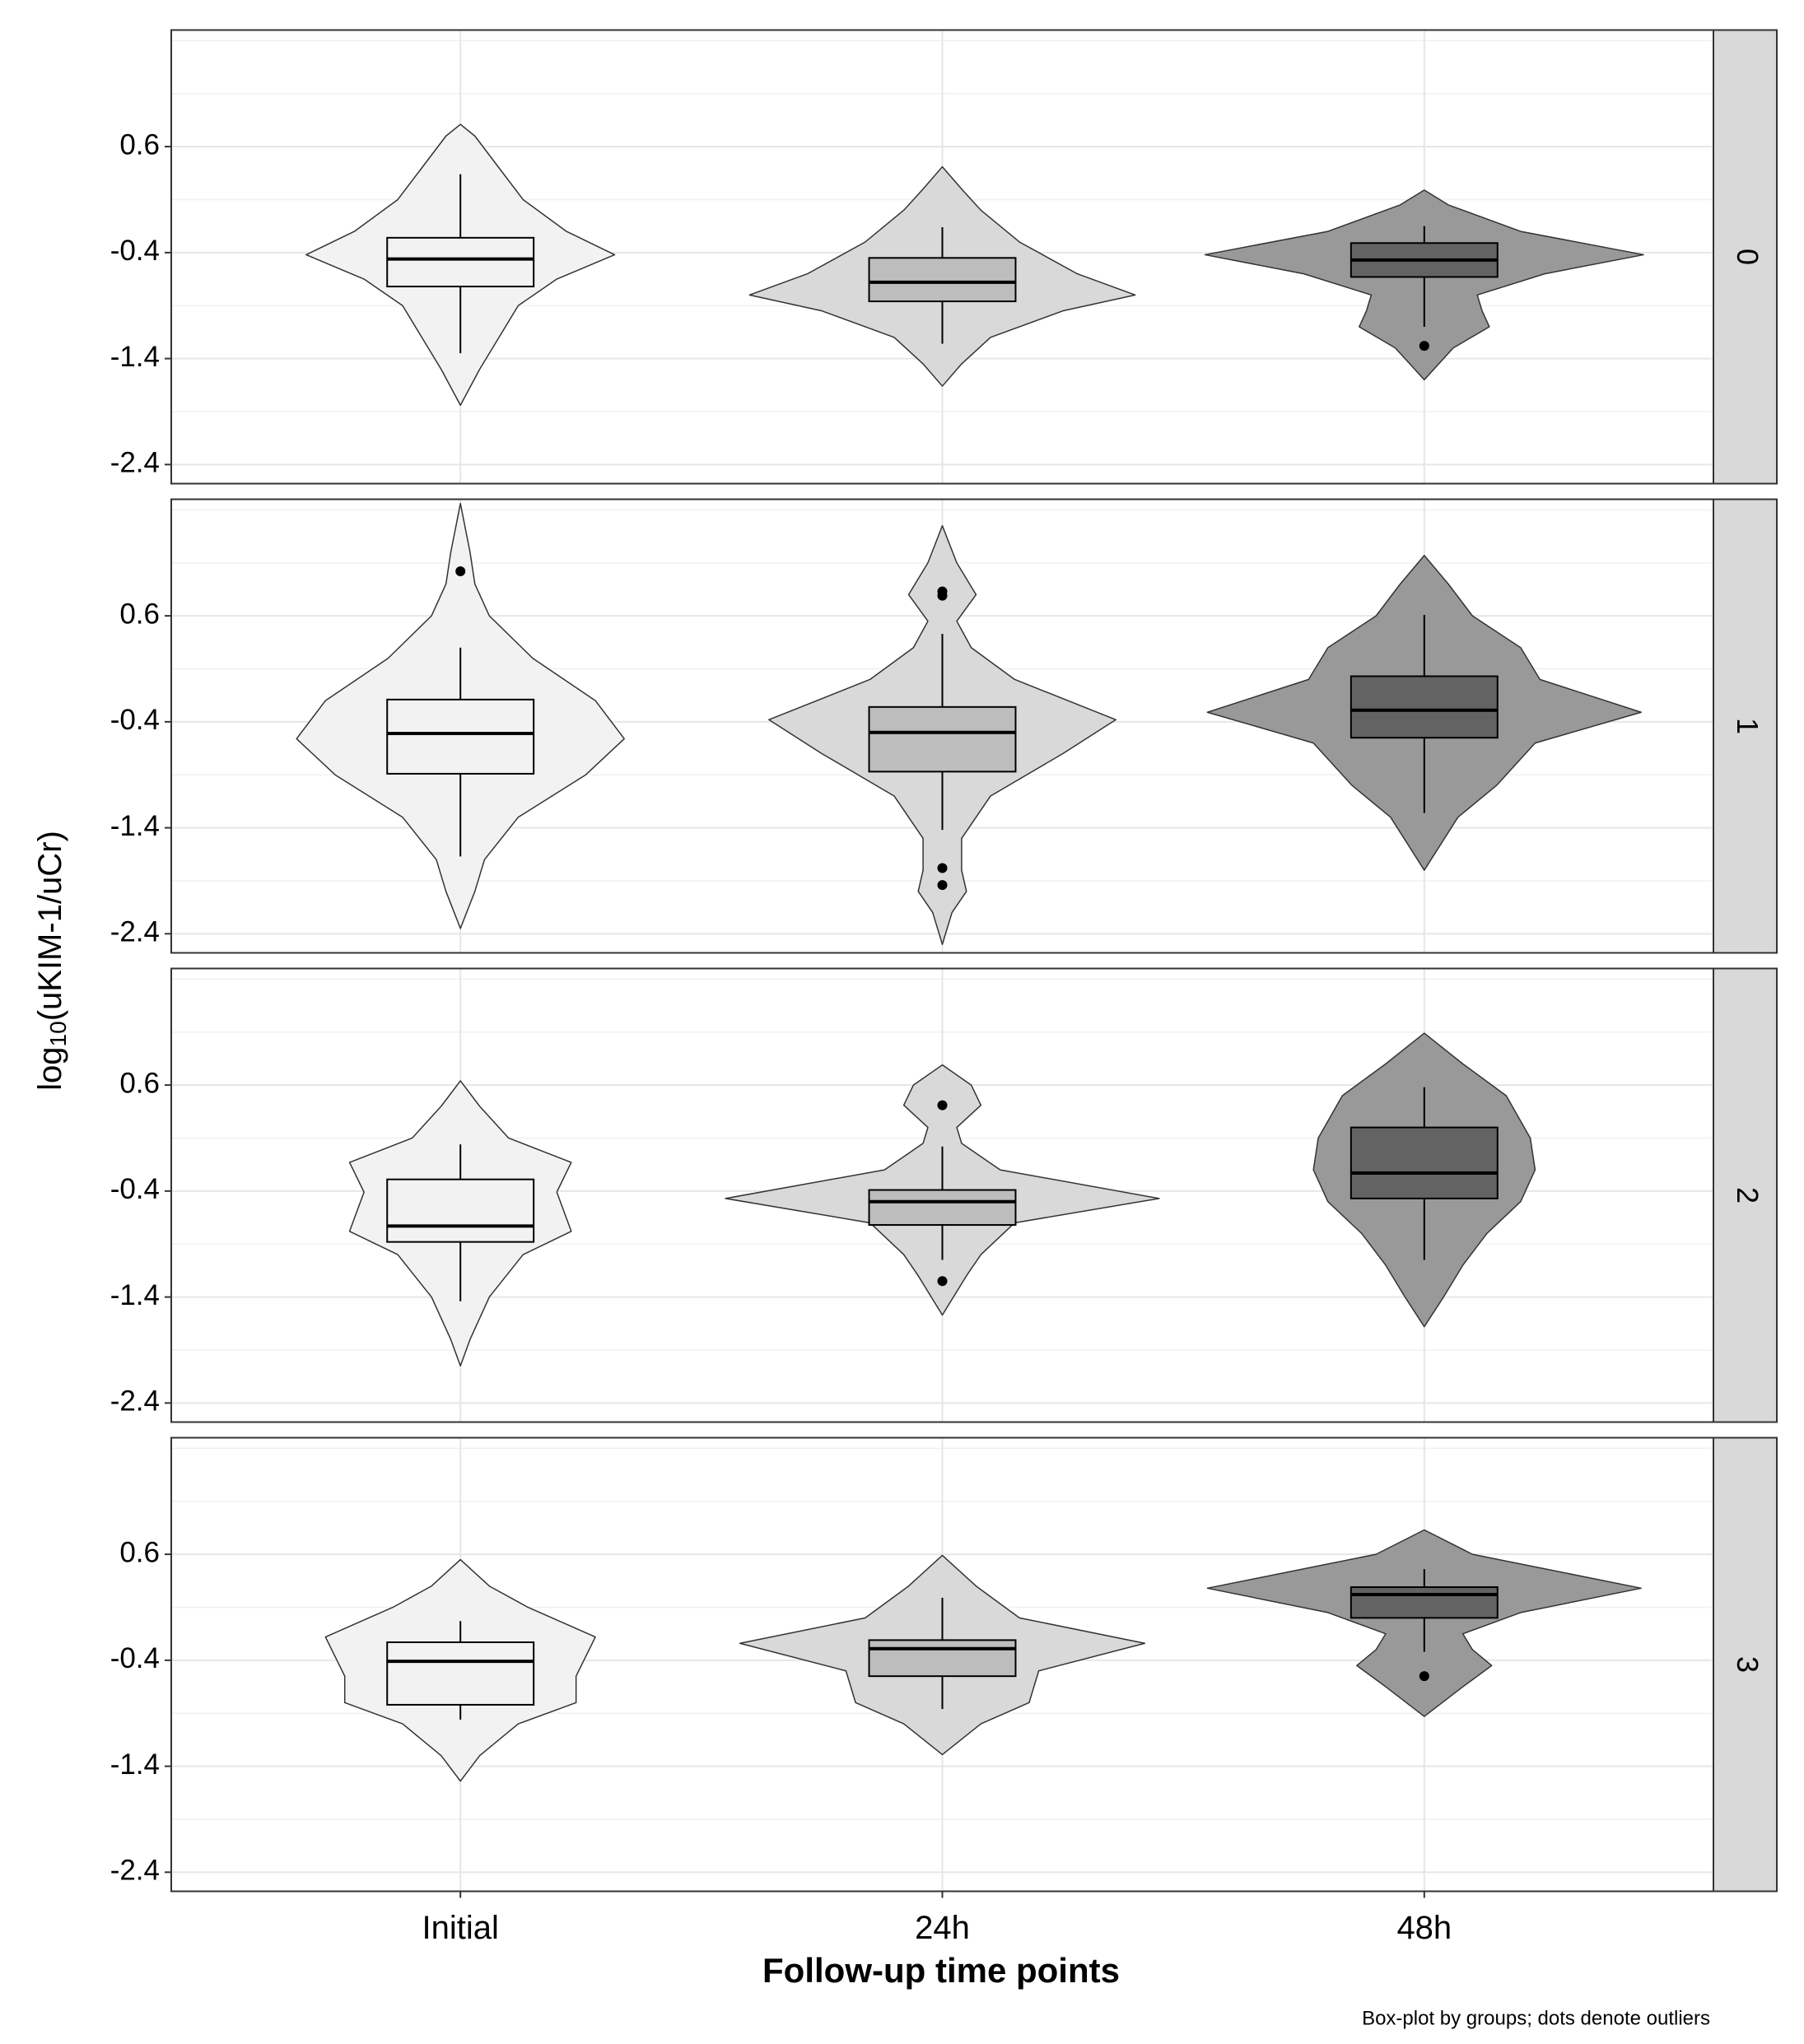 The height and width of the screenshot is (2044, 1804). What do you see at coordinates (58, 1033) in the screenshot?
I see `y-label-part: 10` at bounding box center [58, 1033].